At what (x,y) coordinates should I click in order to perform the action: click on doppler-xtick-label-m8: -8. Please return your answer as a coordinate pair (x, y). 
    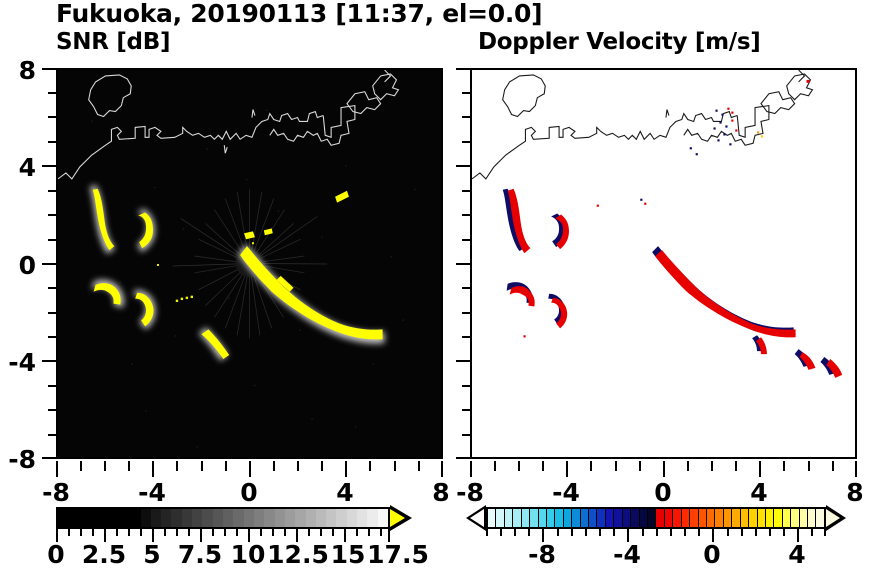
    Looking at the image, I should click on (470, 492).